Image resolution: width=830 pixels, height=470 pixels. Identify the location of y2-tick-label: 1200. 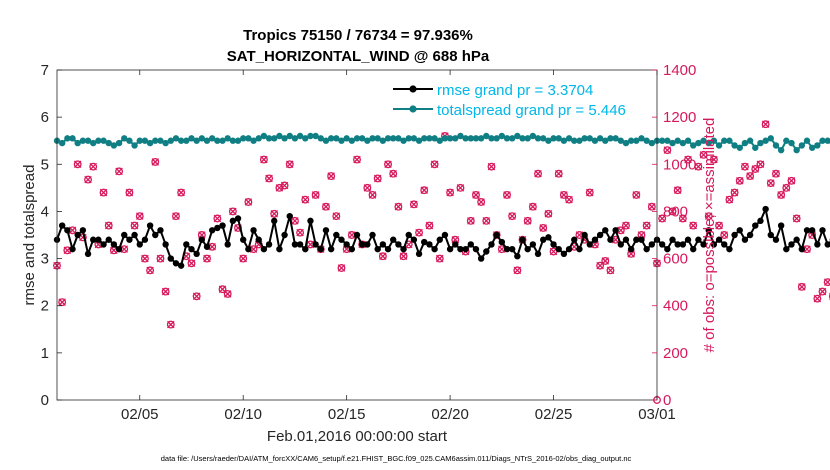
(679, 117).